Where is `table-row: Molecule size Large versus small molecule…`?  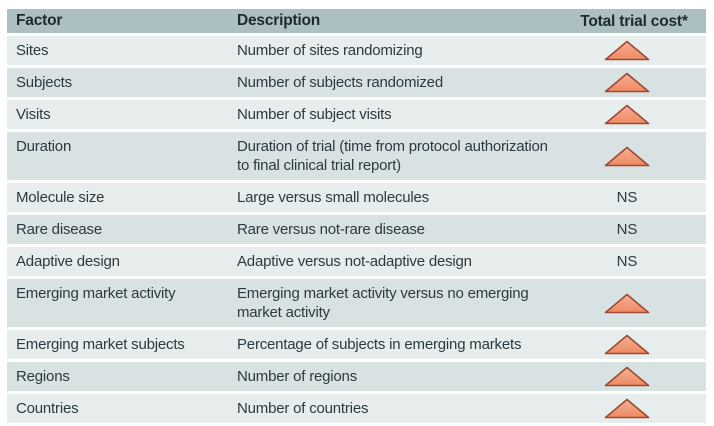
table-row: Molecule size Large versus small molecule… is located at coordinates (356, 199).